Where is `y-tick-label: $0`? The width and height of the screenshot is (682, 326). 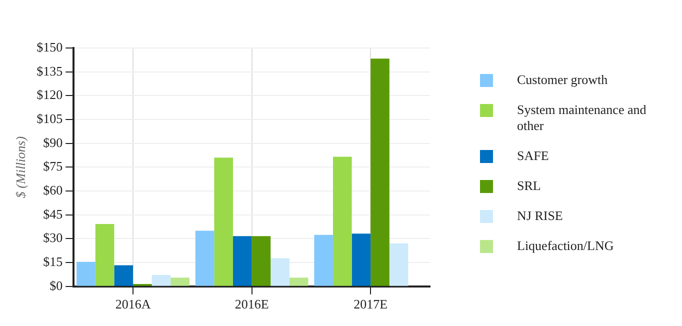
y-tick-label: $0 is located at coordinates (56, 285).